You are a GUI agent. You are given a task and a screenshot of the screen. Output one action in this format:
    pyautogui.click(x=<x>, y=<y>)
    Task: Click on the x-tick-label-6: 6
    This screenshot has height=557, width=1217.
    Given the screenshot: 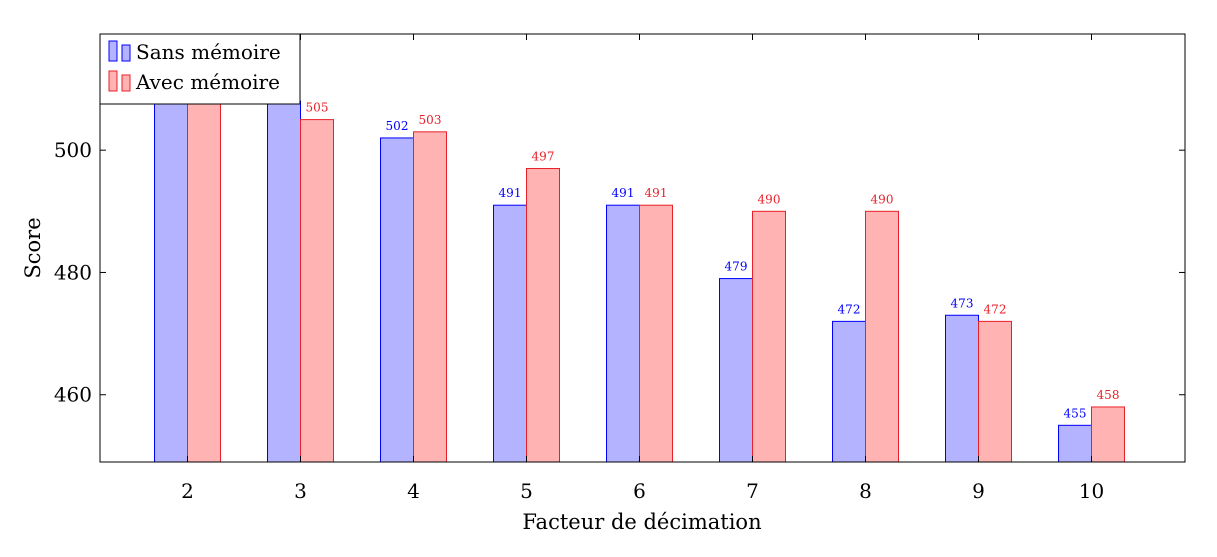 What is the action you would take?
    pyautogui.click(x=639, y=491)
    